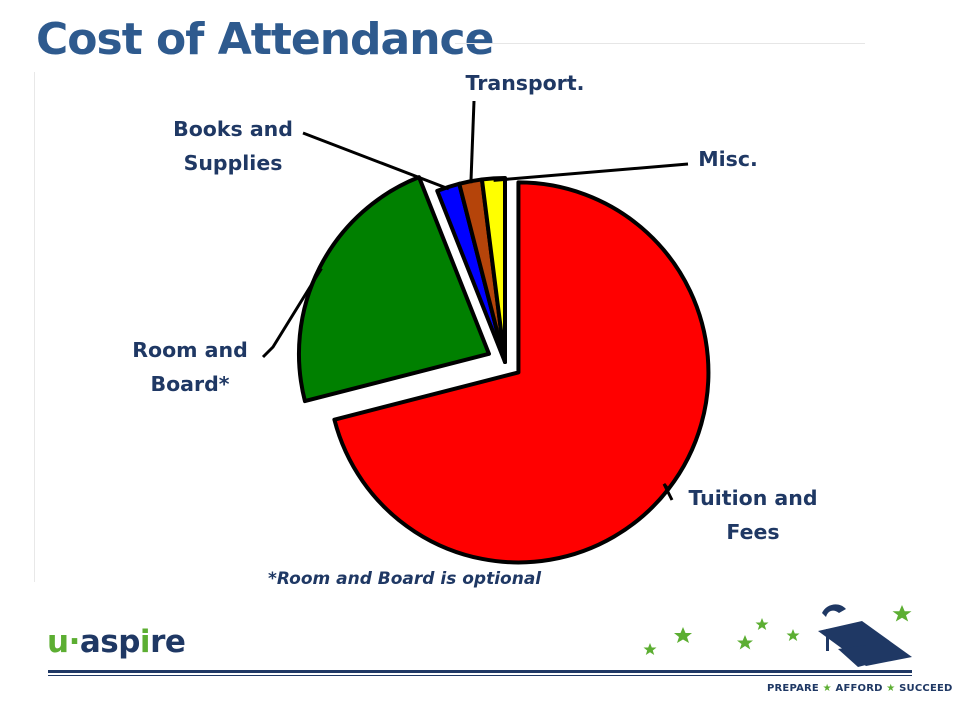 This screenshot has height=720, width=960. What do you see at coordinates (660, 43) in the screenshot?
I see `title-divider` at bounding box center [660, 43].